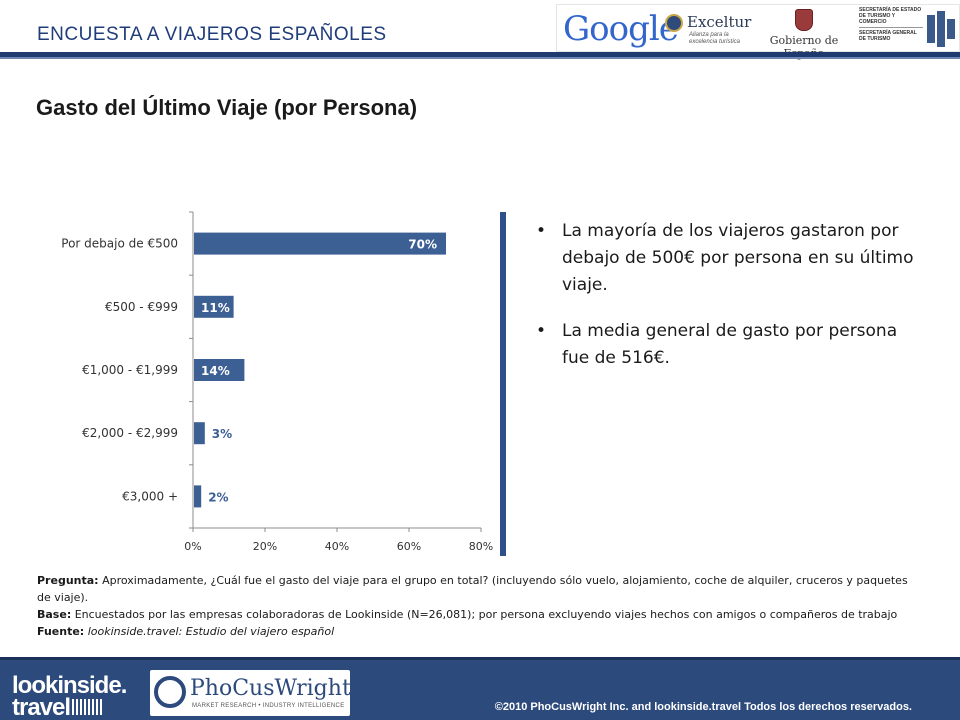 This screenshot has height=720, width=960. Describe the element at coordinates (61, 631) in the screenshot. I see `note-fuente-label: Fuente:` at that location.